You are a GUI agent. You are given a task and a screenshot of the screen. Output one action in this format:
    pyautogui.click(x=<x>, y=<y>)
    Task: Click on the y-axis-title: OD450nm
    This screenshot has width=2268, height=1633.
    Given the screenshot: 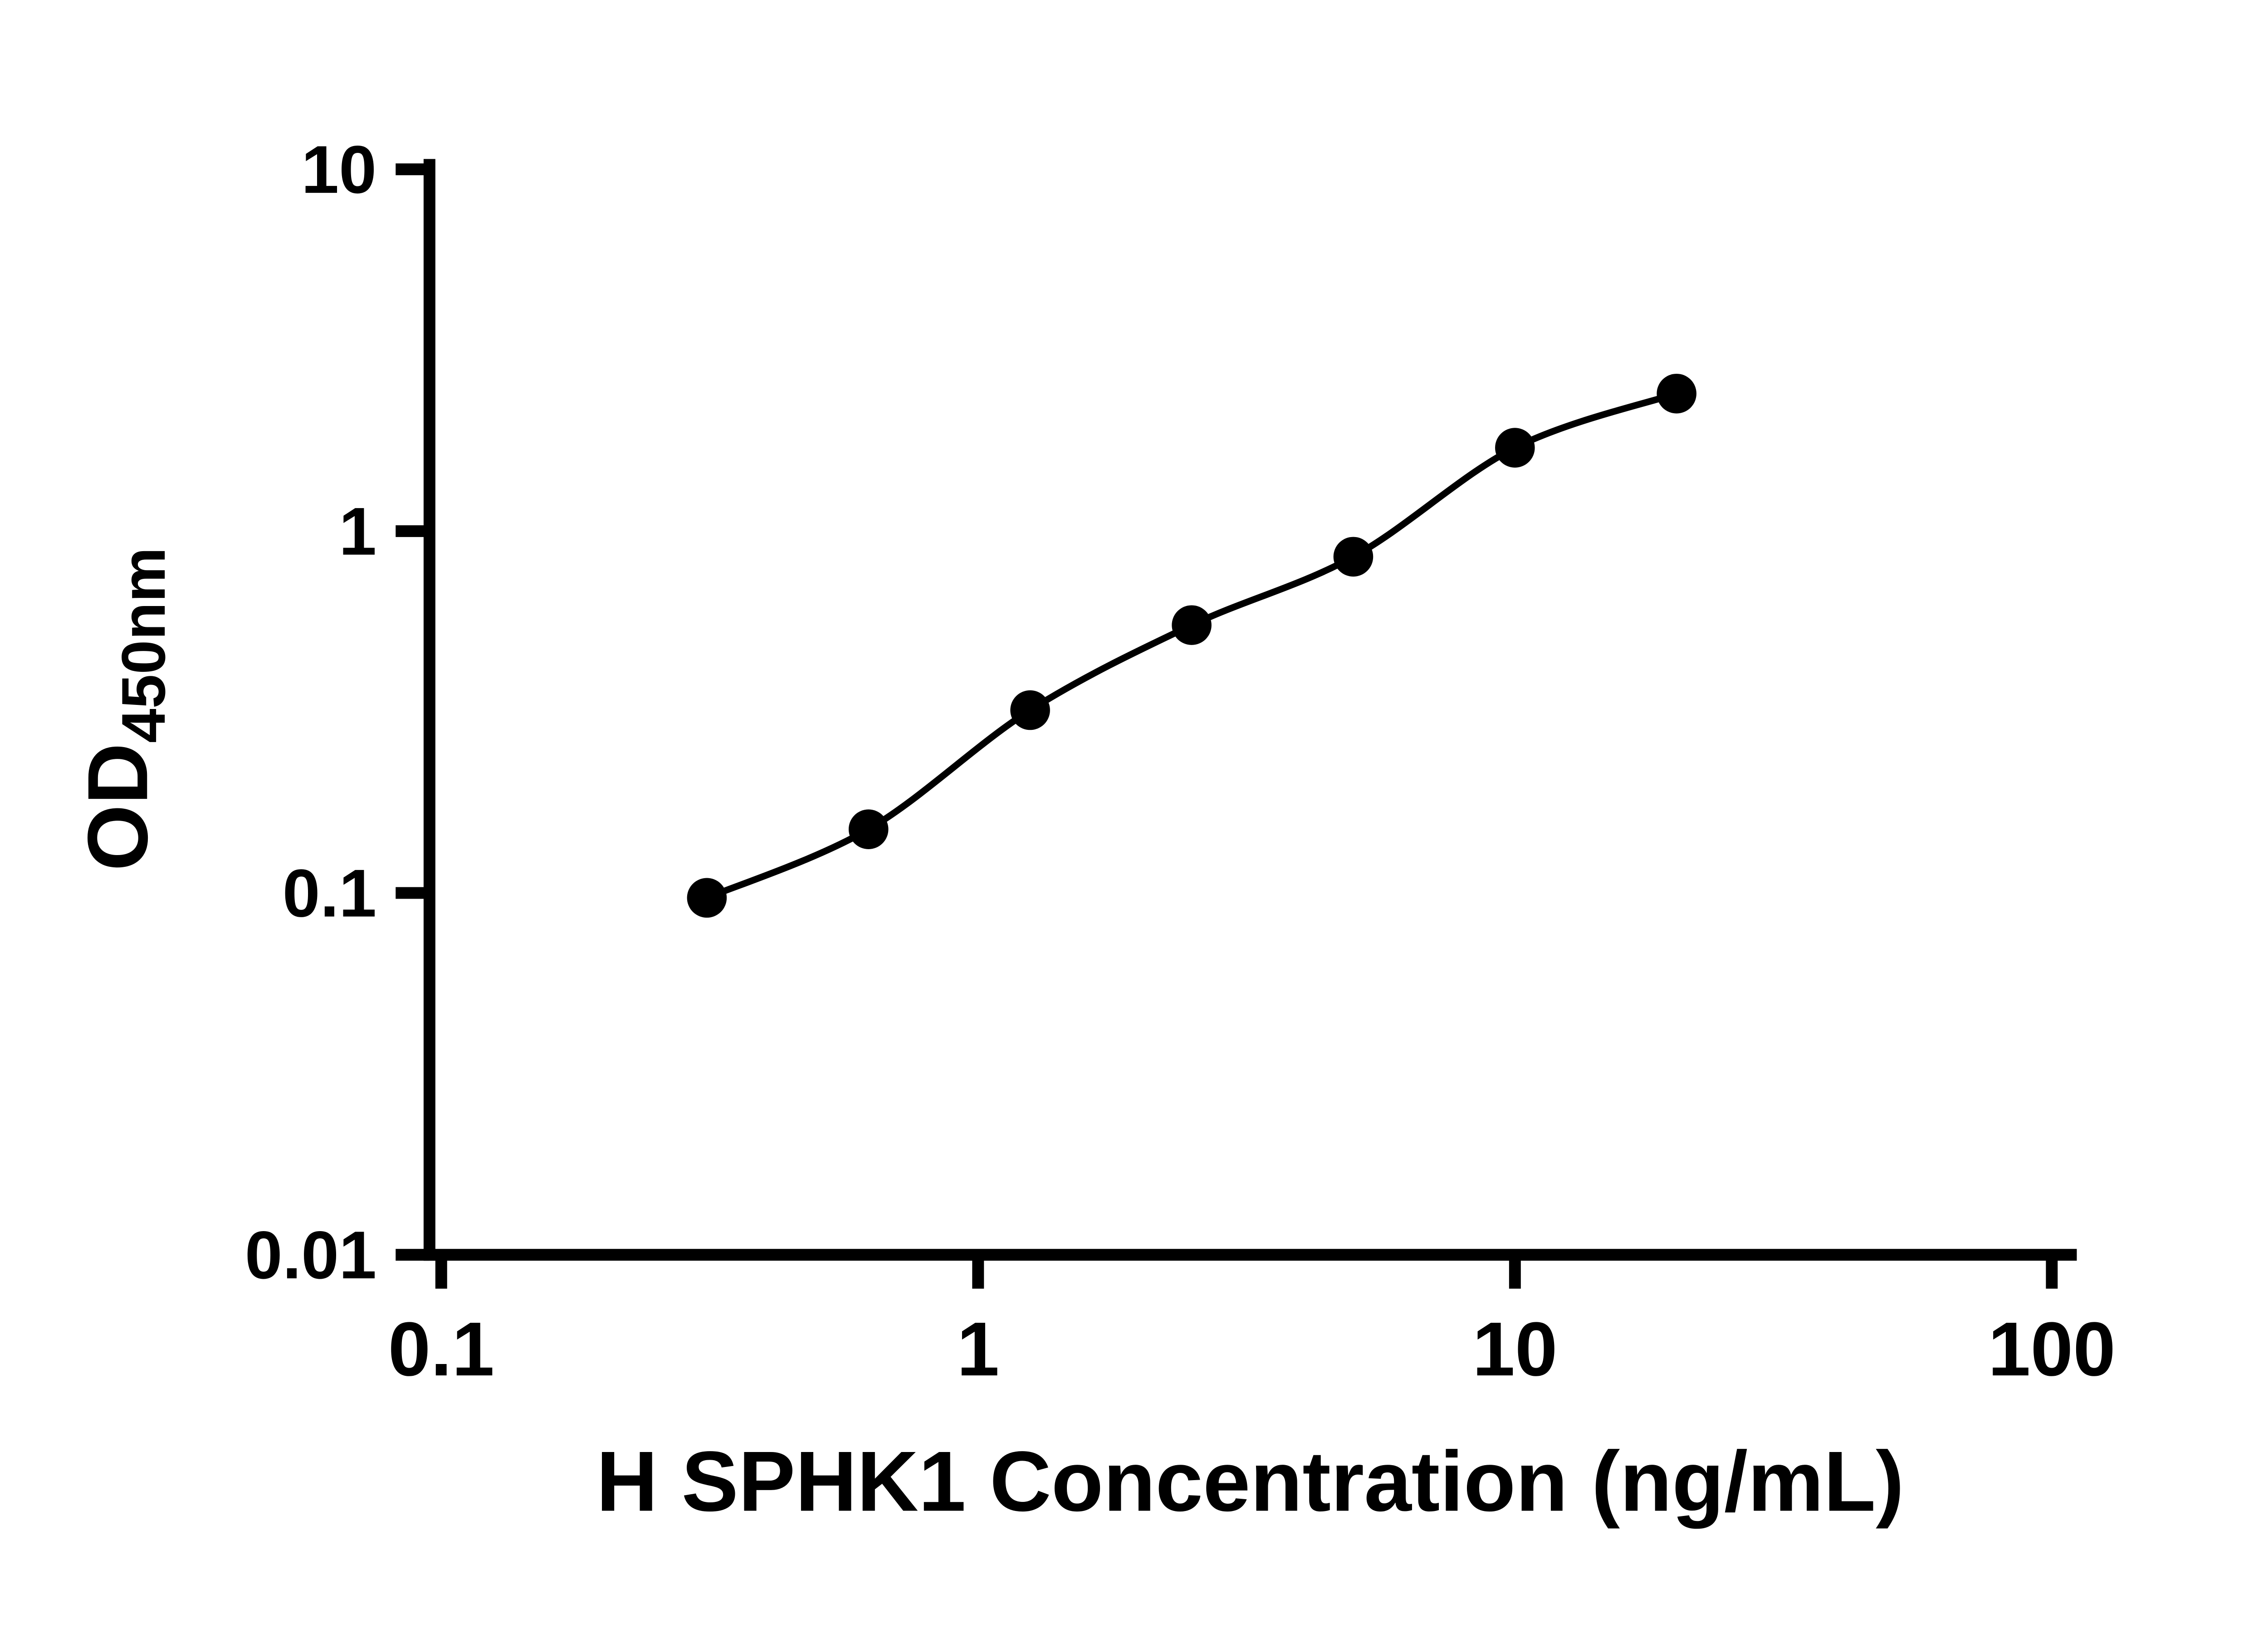 What is the action you would take?
    pyautogui.click(x=124, y=709)
    